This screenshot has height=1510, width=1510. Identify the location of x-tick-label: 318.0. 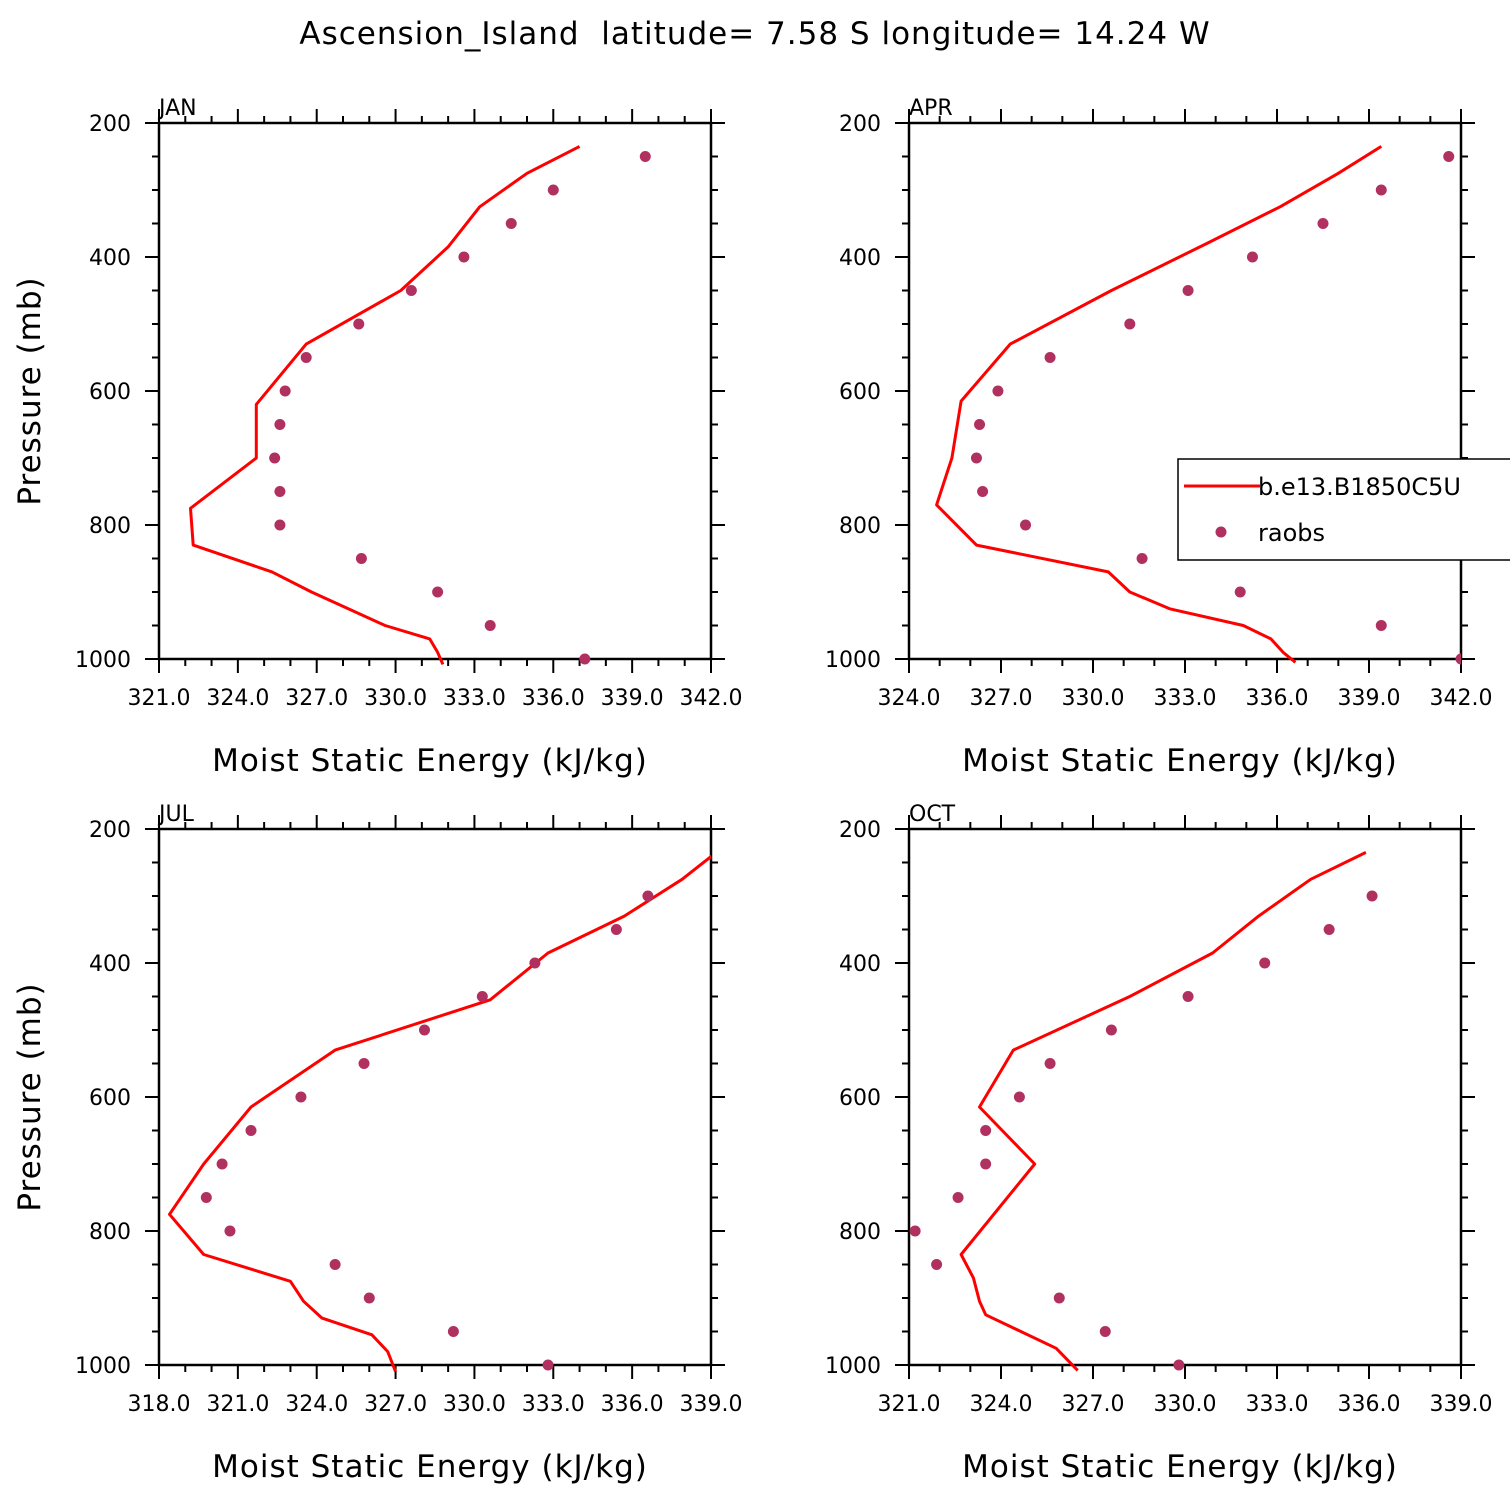
(159, 1404).